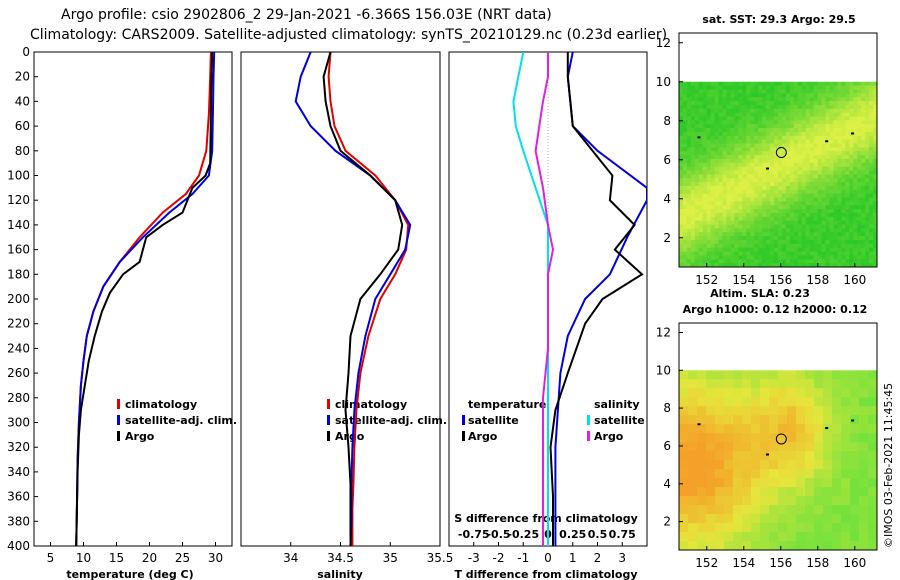 This screenshot has height=580, width=900. I want to click on depth-tick-label: 140, so click(18, 225).